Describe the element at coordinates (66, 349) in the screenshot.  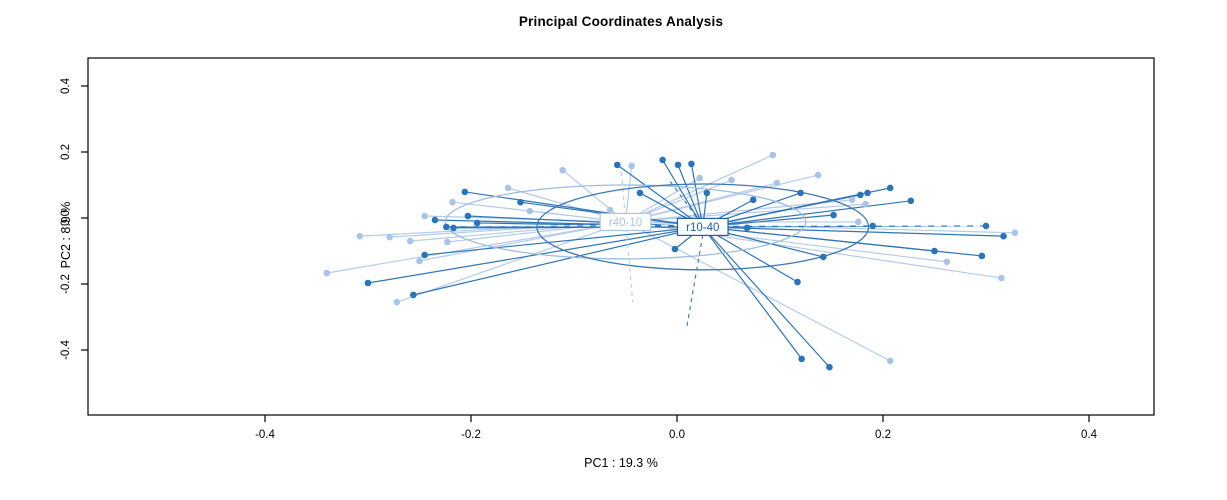
I see `y-tick-label: -0.4` at that location.